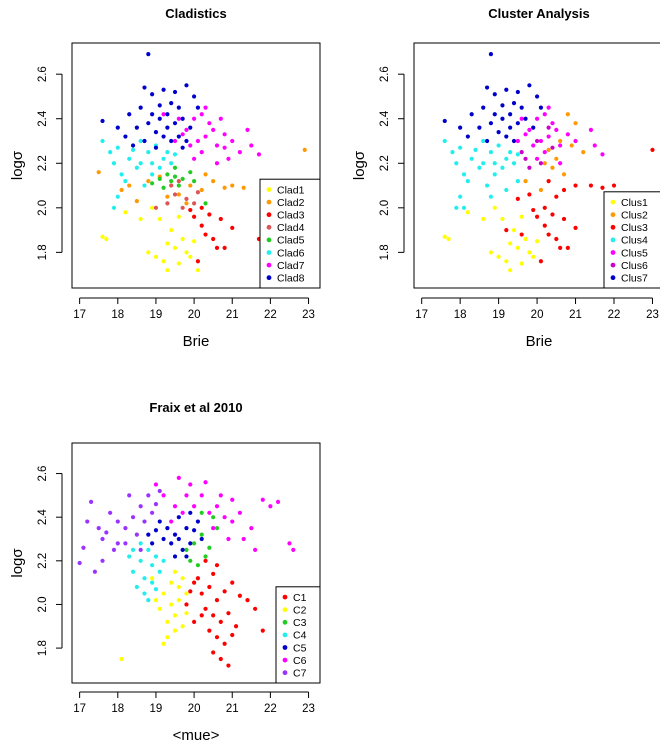  Describe the element at coordinates (291, 203) in the screenshot. I see `legend-label: Clad2` at that location.